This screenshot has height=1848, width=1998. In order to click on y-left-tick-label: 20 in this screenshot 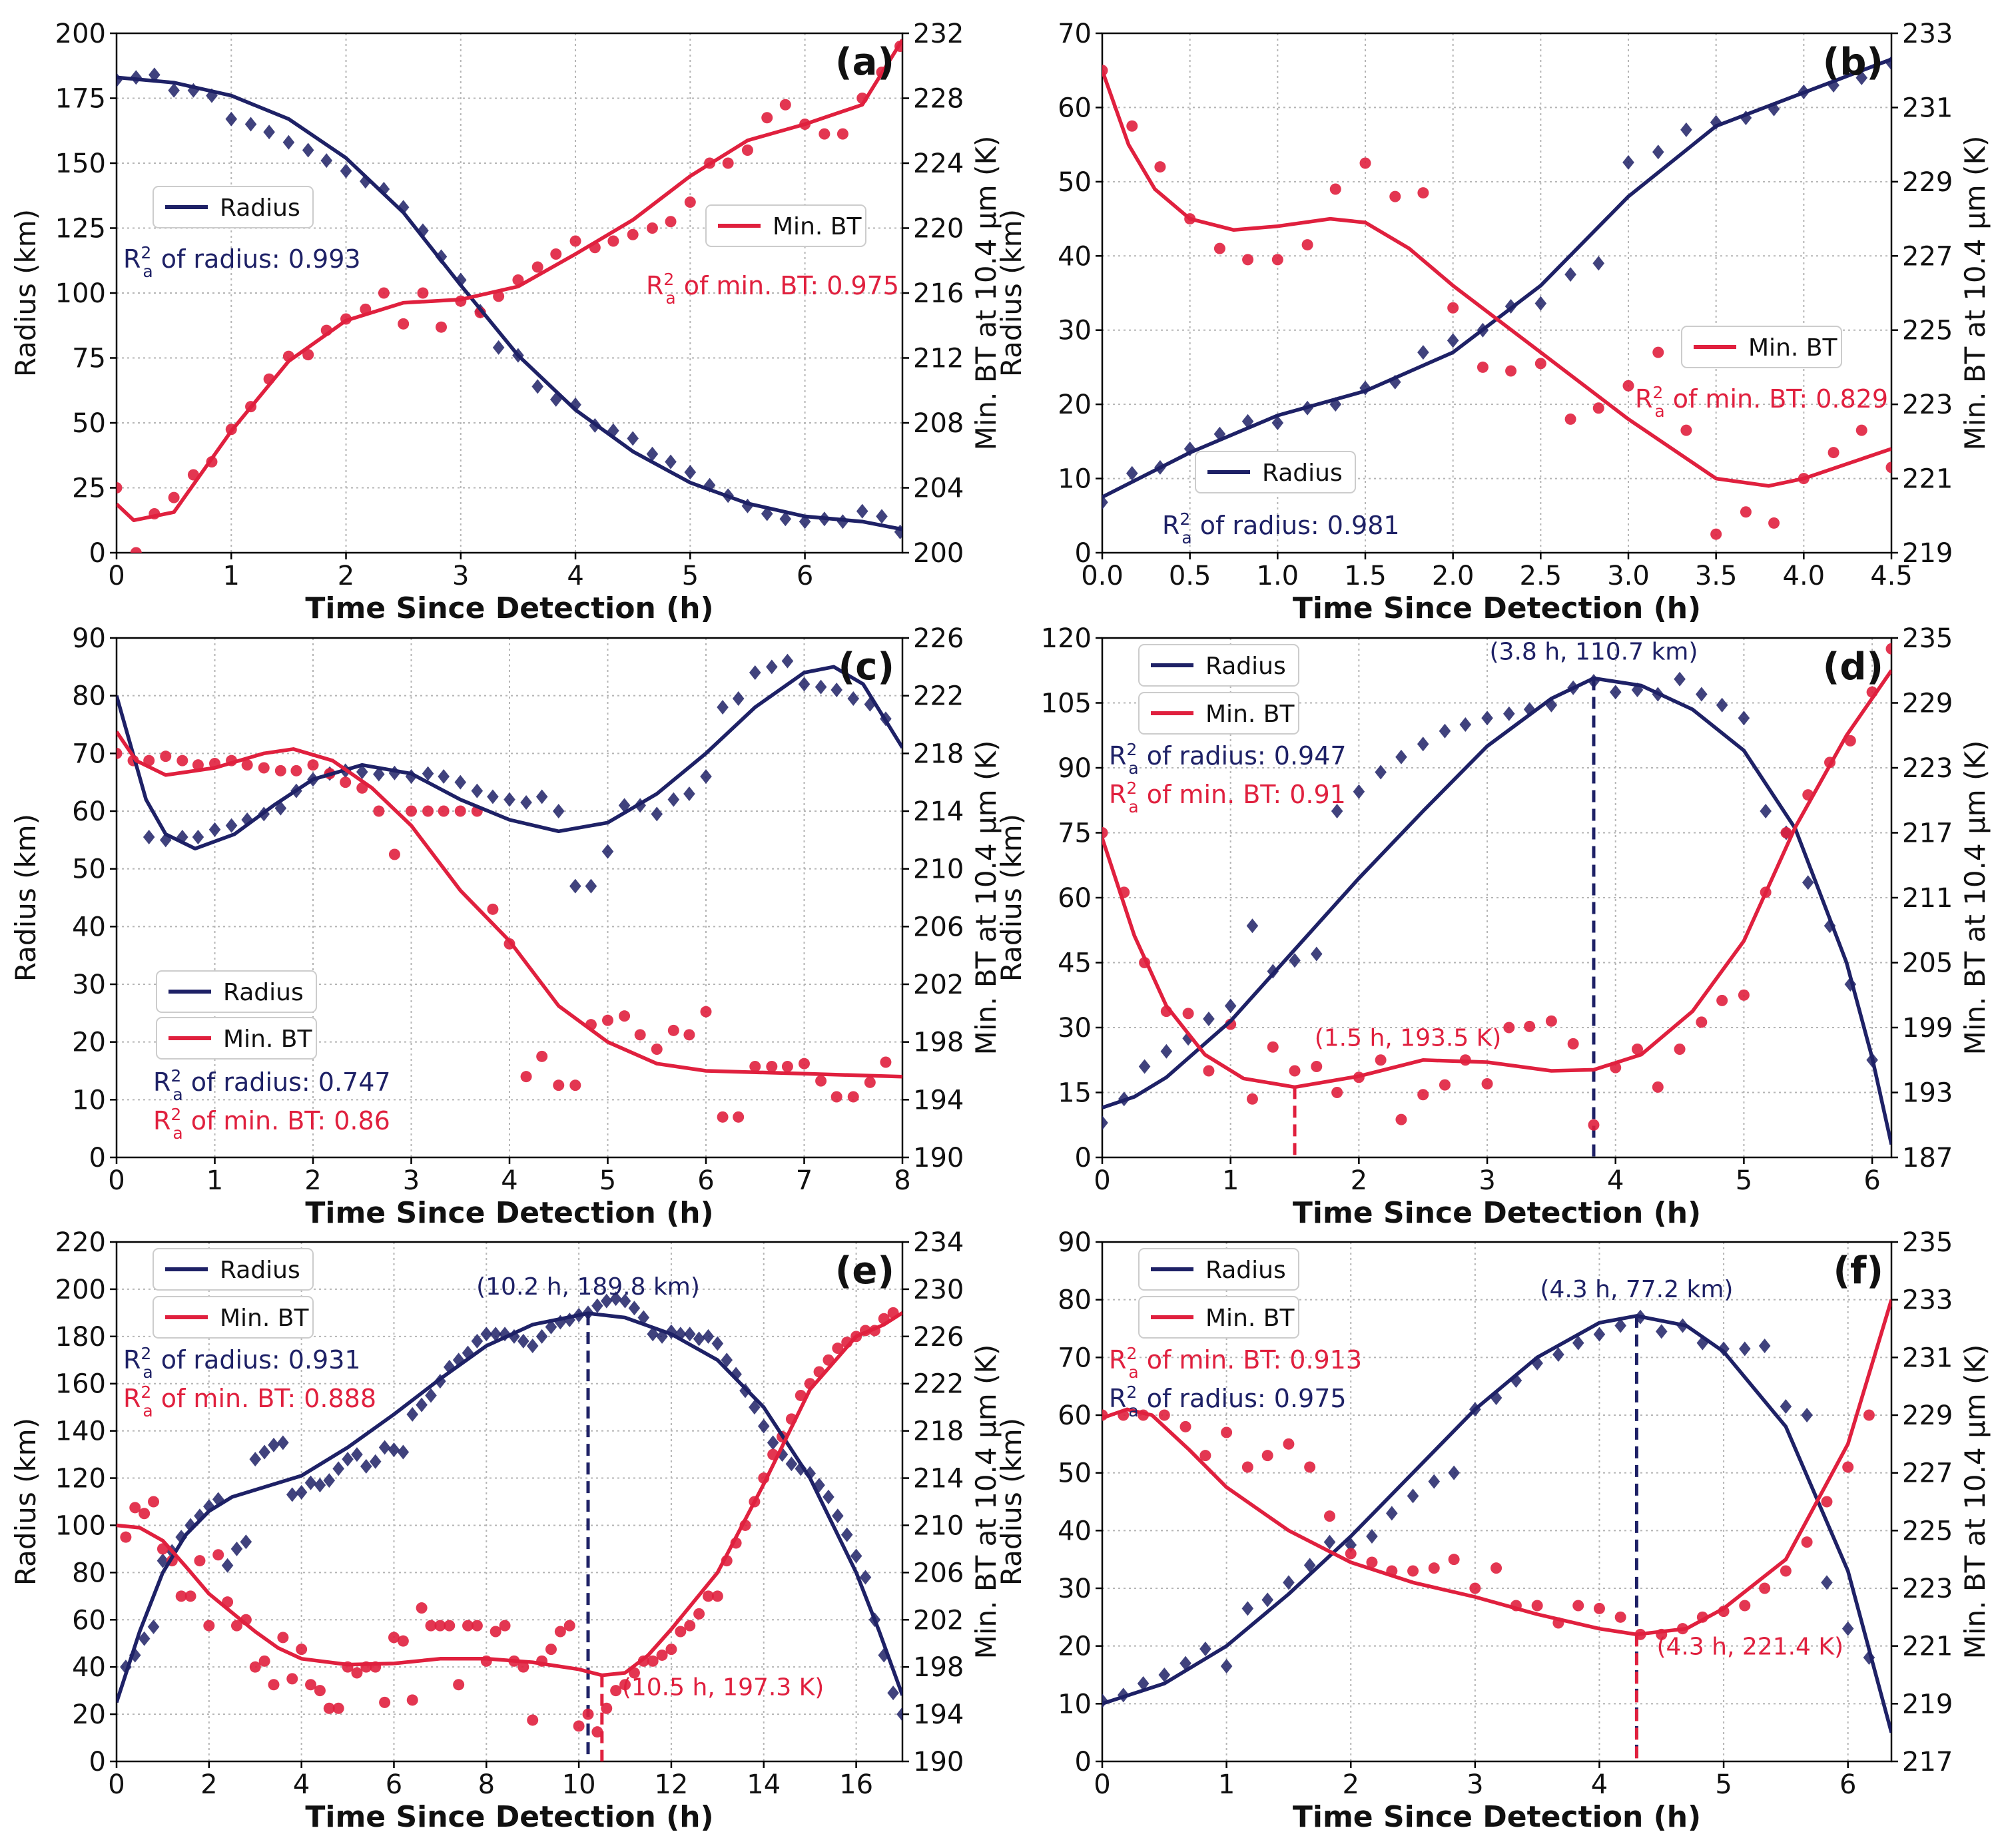, I will do `click(89, 1043)`.